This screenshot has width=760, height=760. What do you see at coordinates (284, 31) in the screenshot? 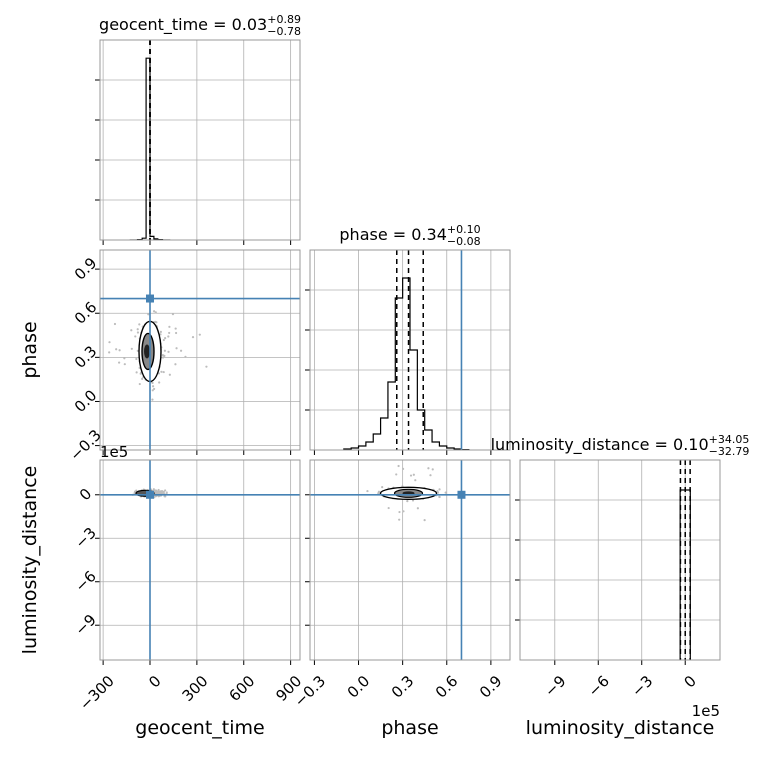
I see `title-err-minus: −0.78` at bounding box center [284, 31].